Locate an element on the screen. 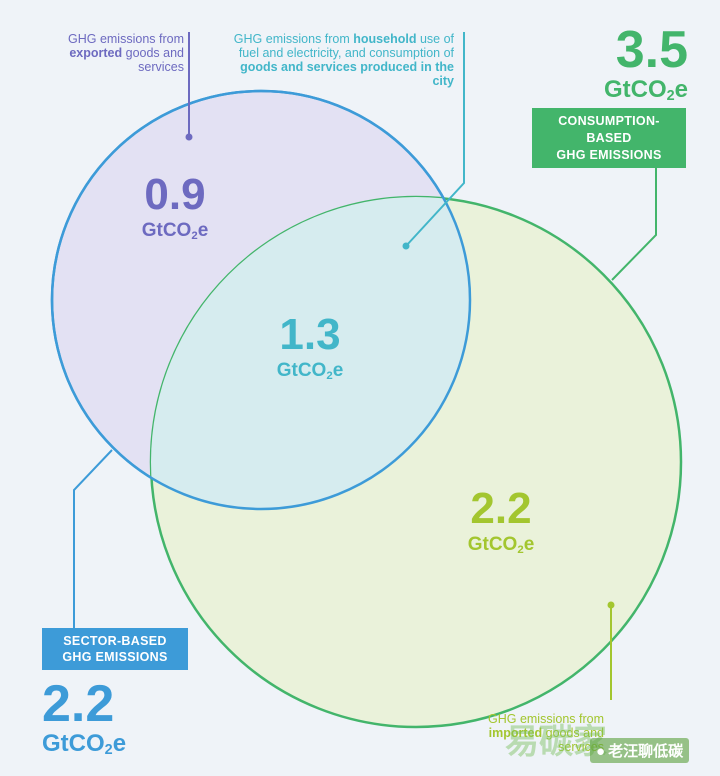  sector-total-value: 2.2 is located at coordinates (78, 704).